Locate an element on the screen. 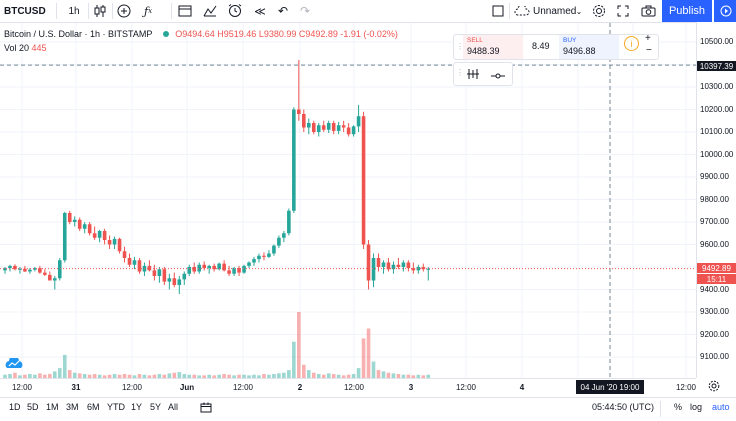  time-axis is located at coordinates (348, 387).